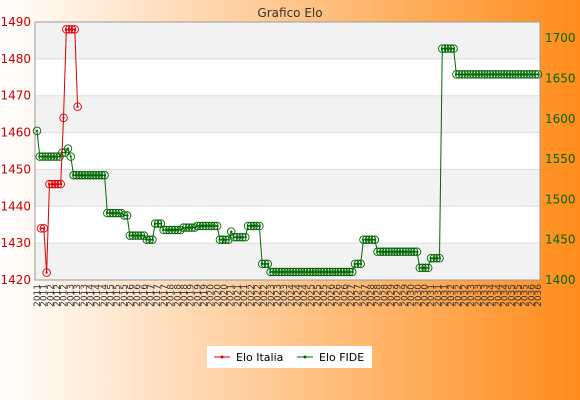 This screenshot has width=580, height=400. What do you see at coordinates (198, 295) in the screenshot?
I see `x-tick-label: 2019` at bounding box center [198, 295].